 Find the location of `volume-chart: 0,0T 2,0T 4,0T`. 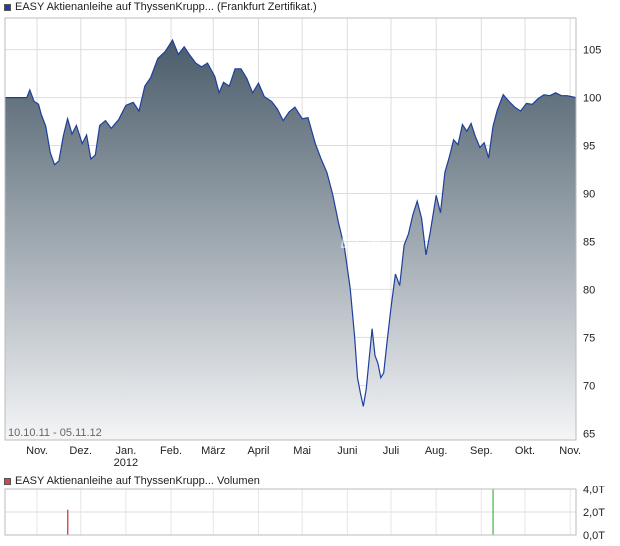

volume-chart: 0,0T 2,0T 4,0T is located at coordinates (304, 514).